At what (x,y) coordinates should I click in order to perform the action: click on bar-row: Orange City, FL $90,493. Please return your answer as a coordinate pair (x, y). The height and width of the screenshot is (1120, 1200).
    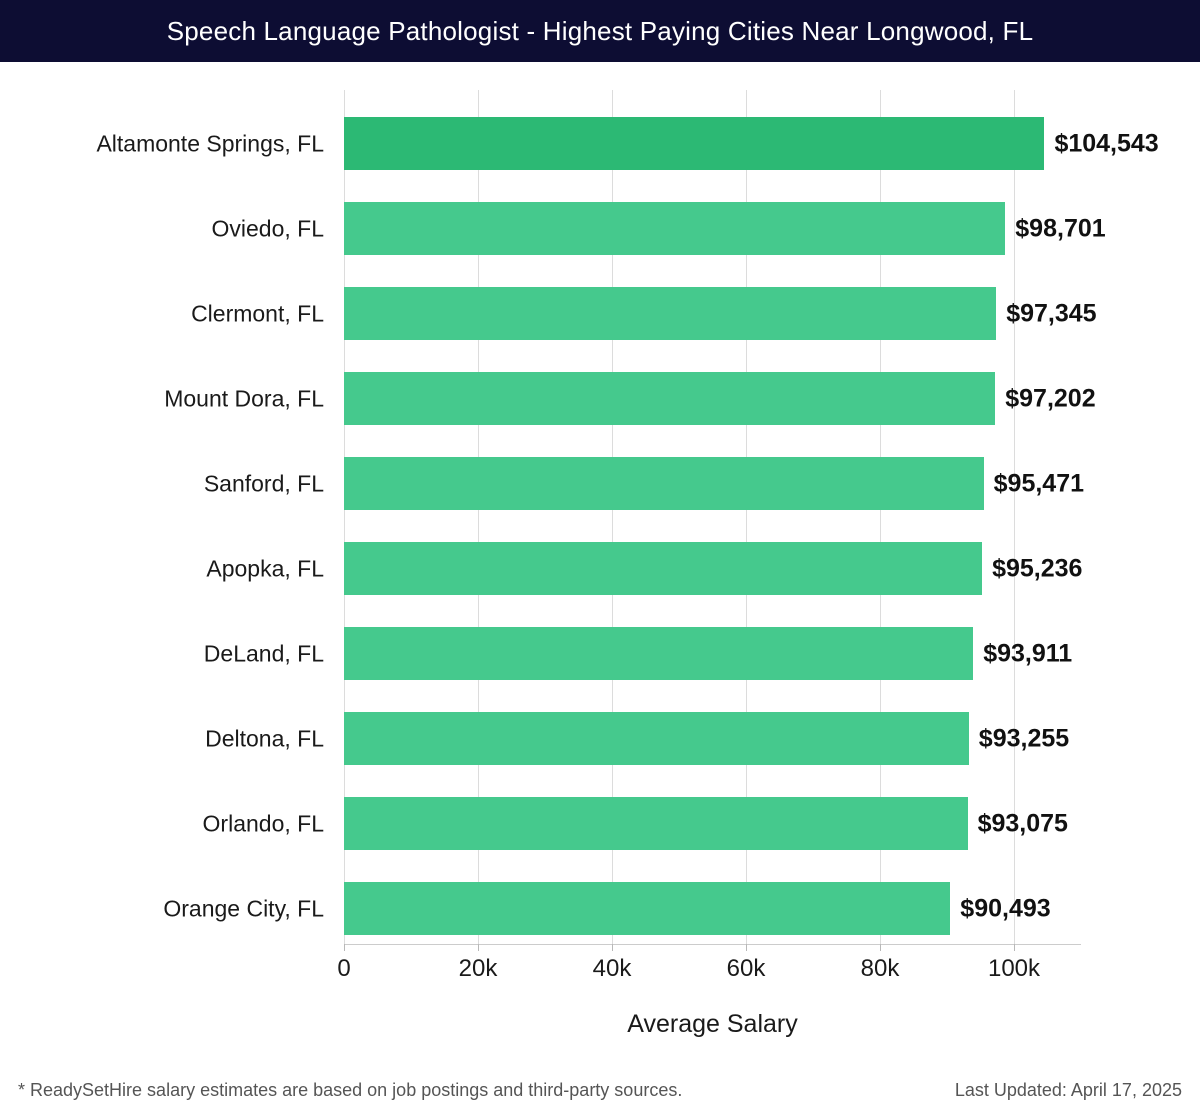
    Looking at the image, I should click on (600, 908).